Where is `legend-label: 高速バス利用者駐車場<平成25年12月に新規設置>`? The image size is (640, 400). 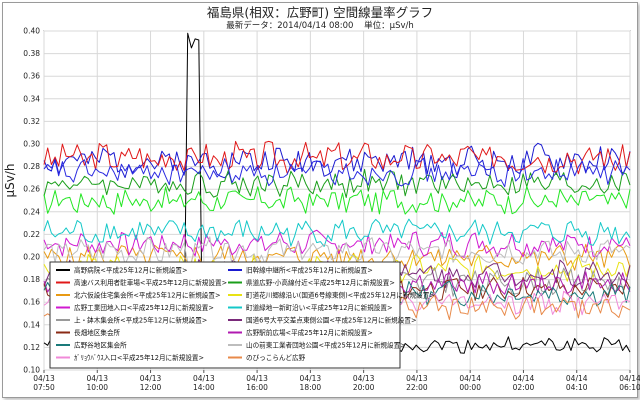
legend-label: 高速バス利用者駐車場<平成25年12月に新規設置> is located at coordinates (150, 282).